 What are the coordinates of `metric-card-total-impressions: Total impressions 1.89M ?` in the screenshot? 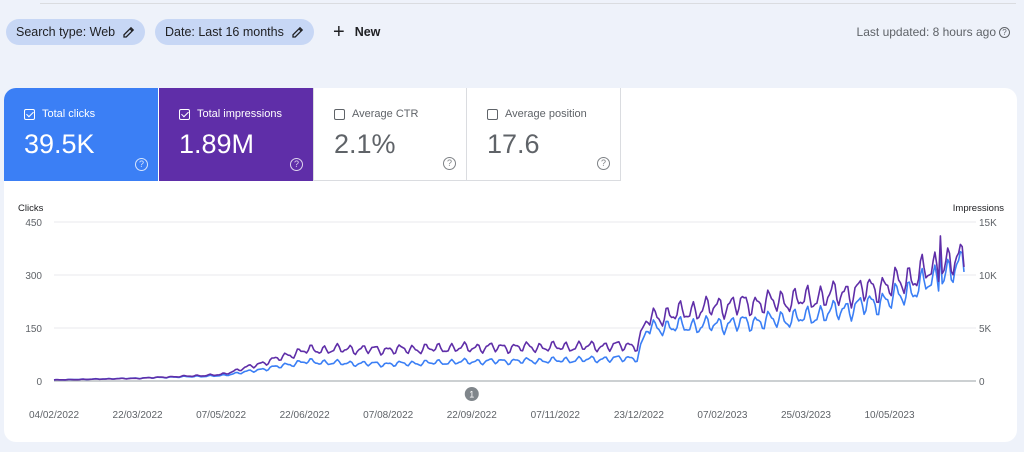 It's located at (236, 134).